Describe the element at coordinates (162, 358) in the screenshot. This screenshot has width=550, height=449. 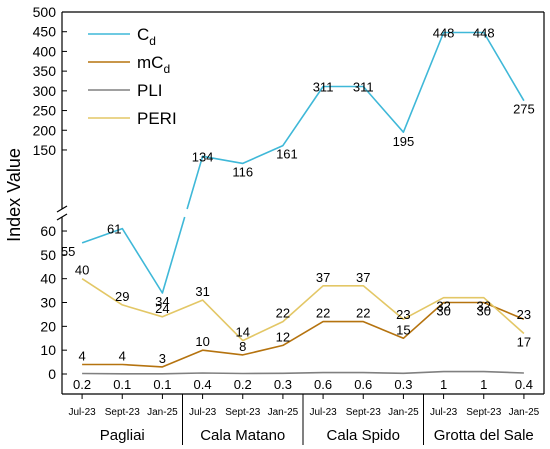
I see `data-label: 3` at that location.